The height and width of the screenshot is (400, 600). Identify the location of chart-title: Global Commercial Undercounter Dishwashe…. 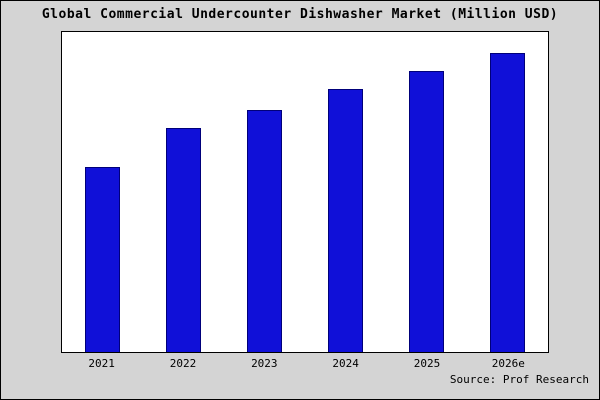
(300, 14).